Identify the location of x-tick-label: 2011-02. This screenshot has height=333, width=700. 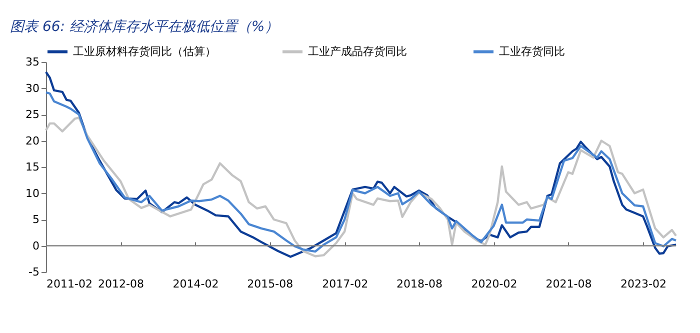
(69, 284).